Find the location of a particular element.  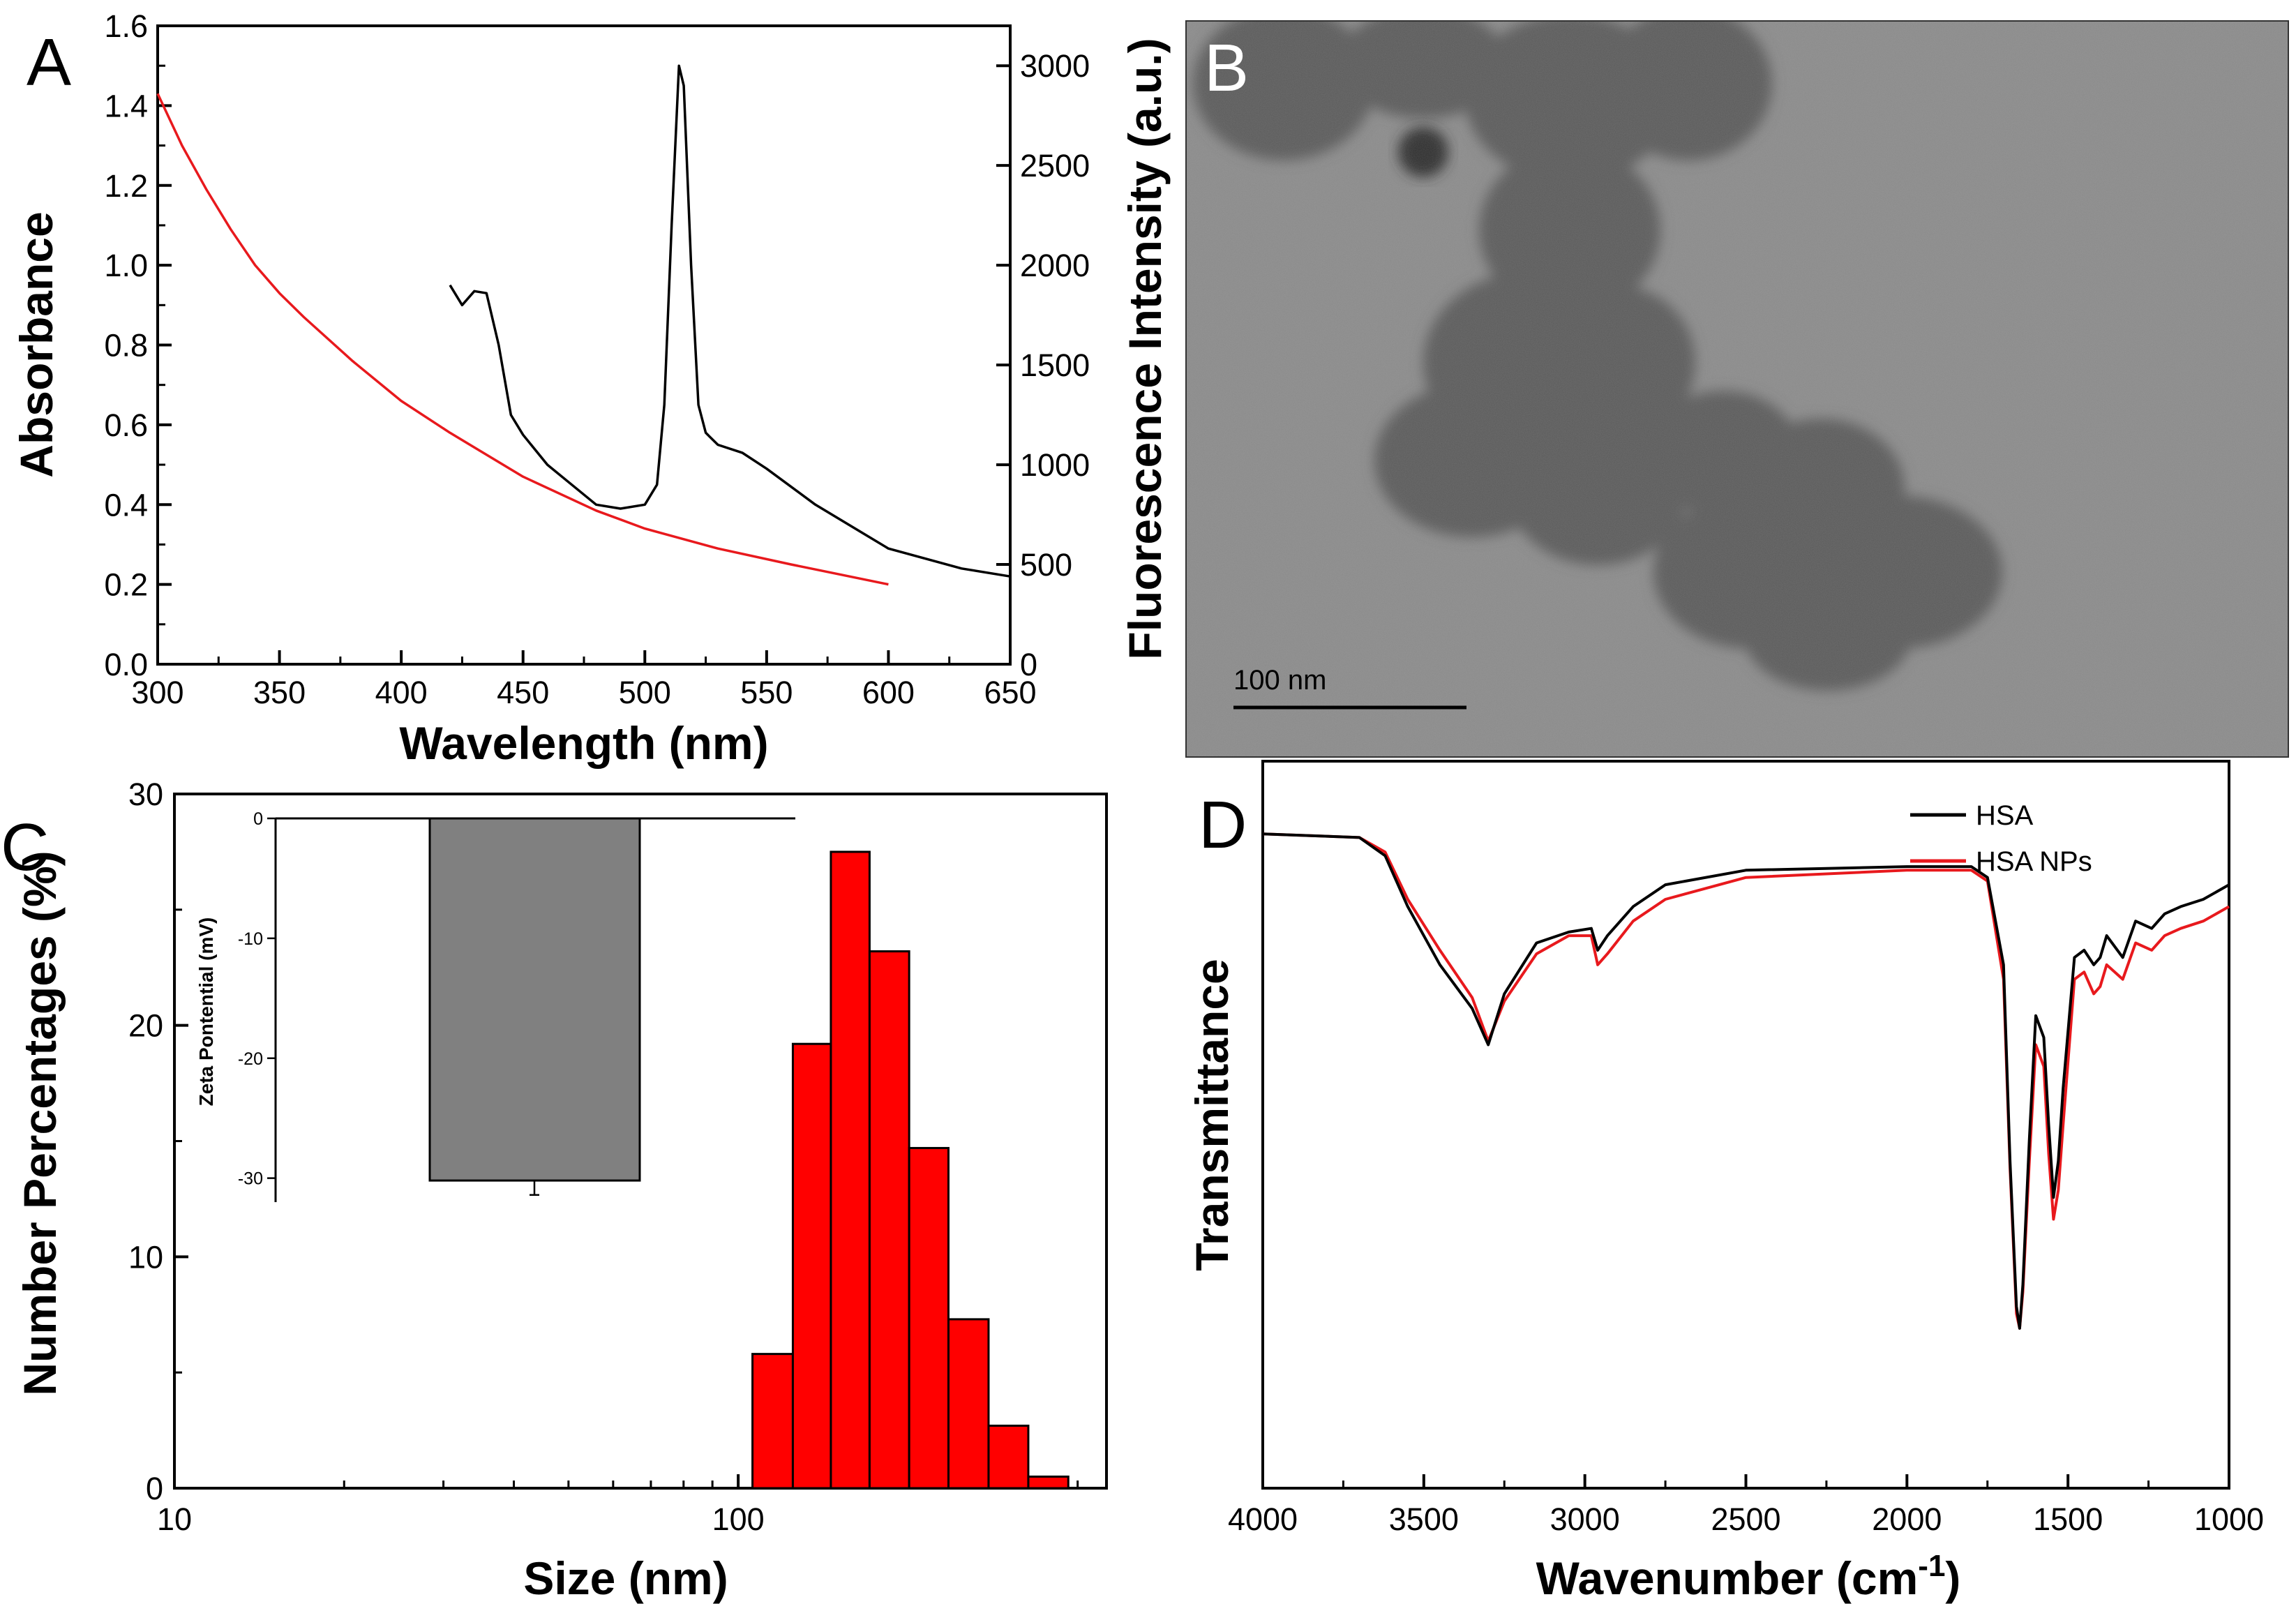

legend-hsa-label: HSA is located at coordinates (2005, 815).